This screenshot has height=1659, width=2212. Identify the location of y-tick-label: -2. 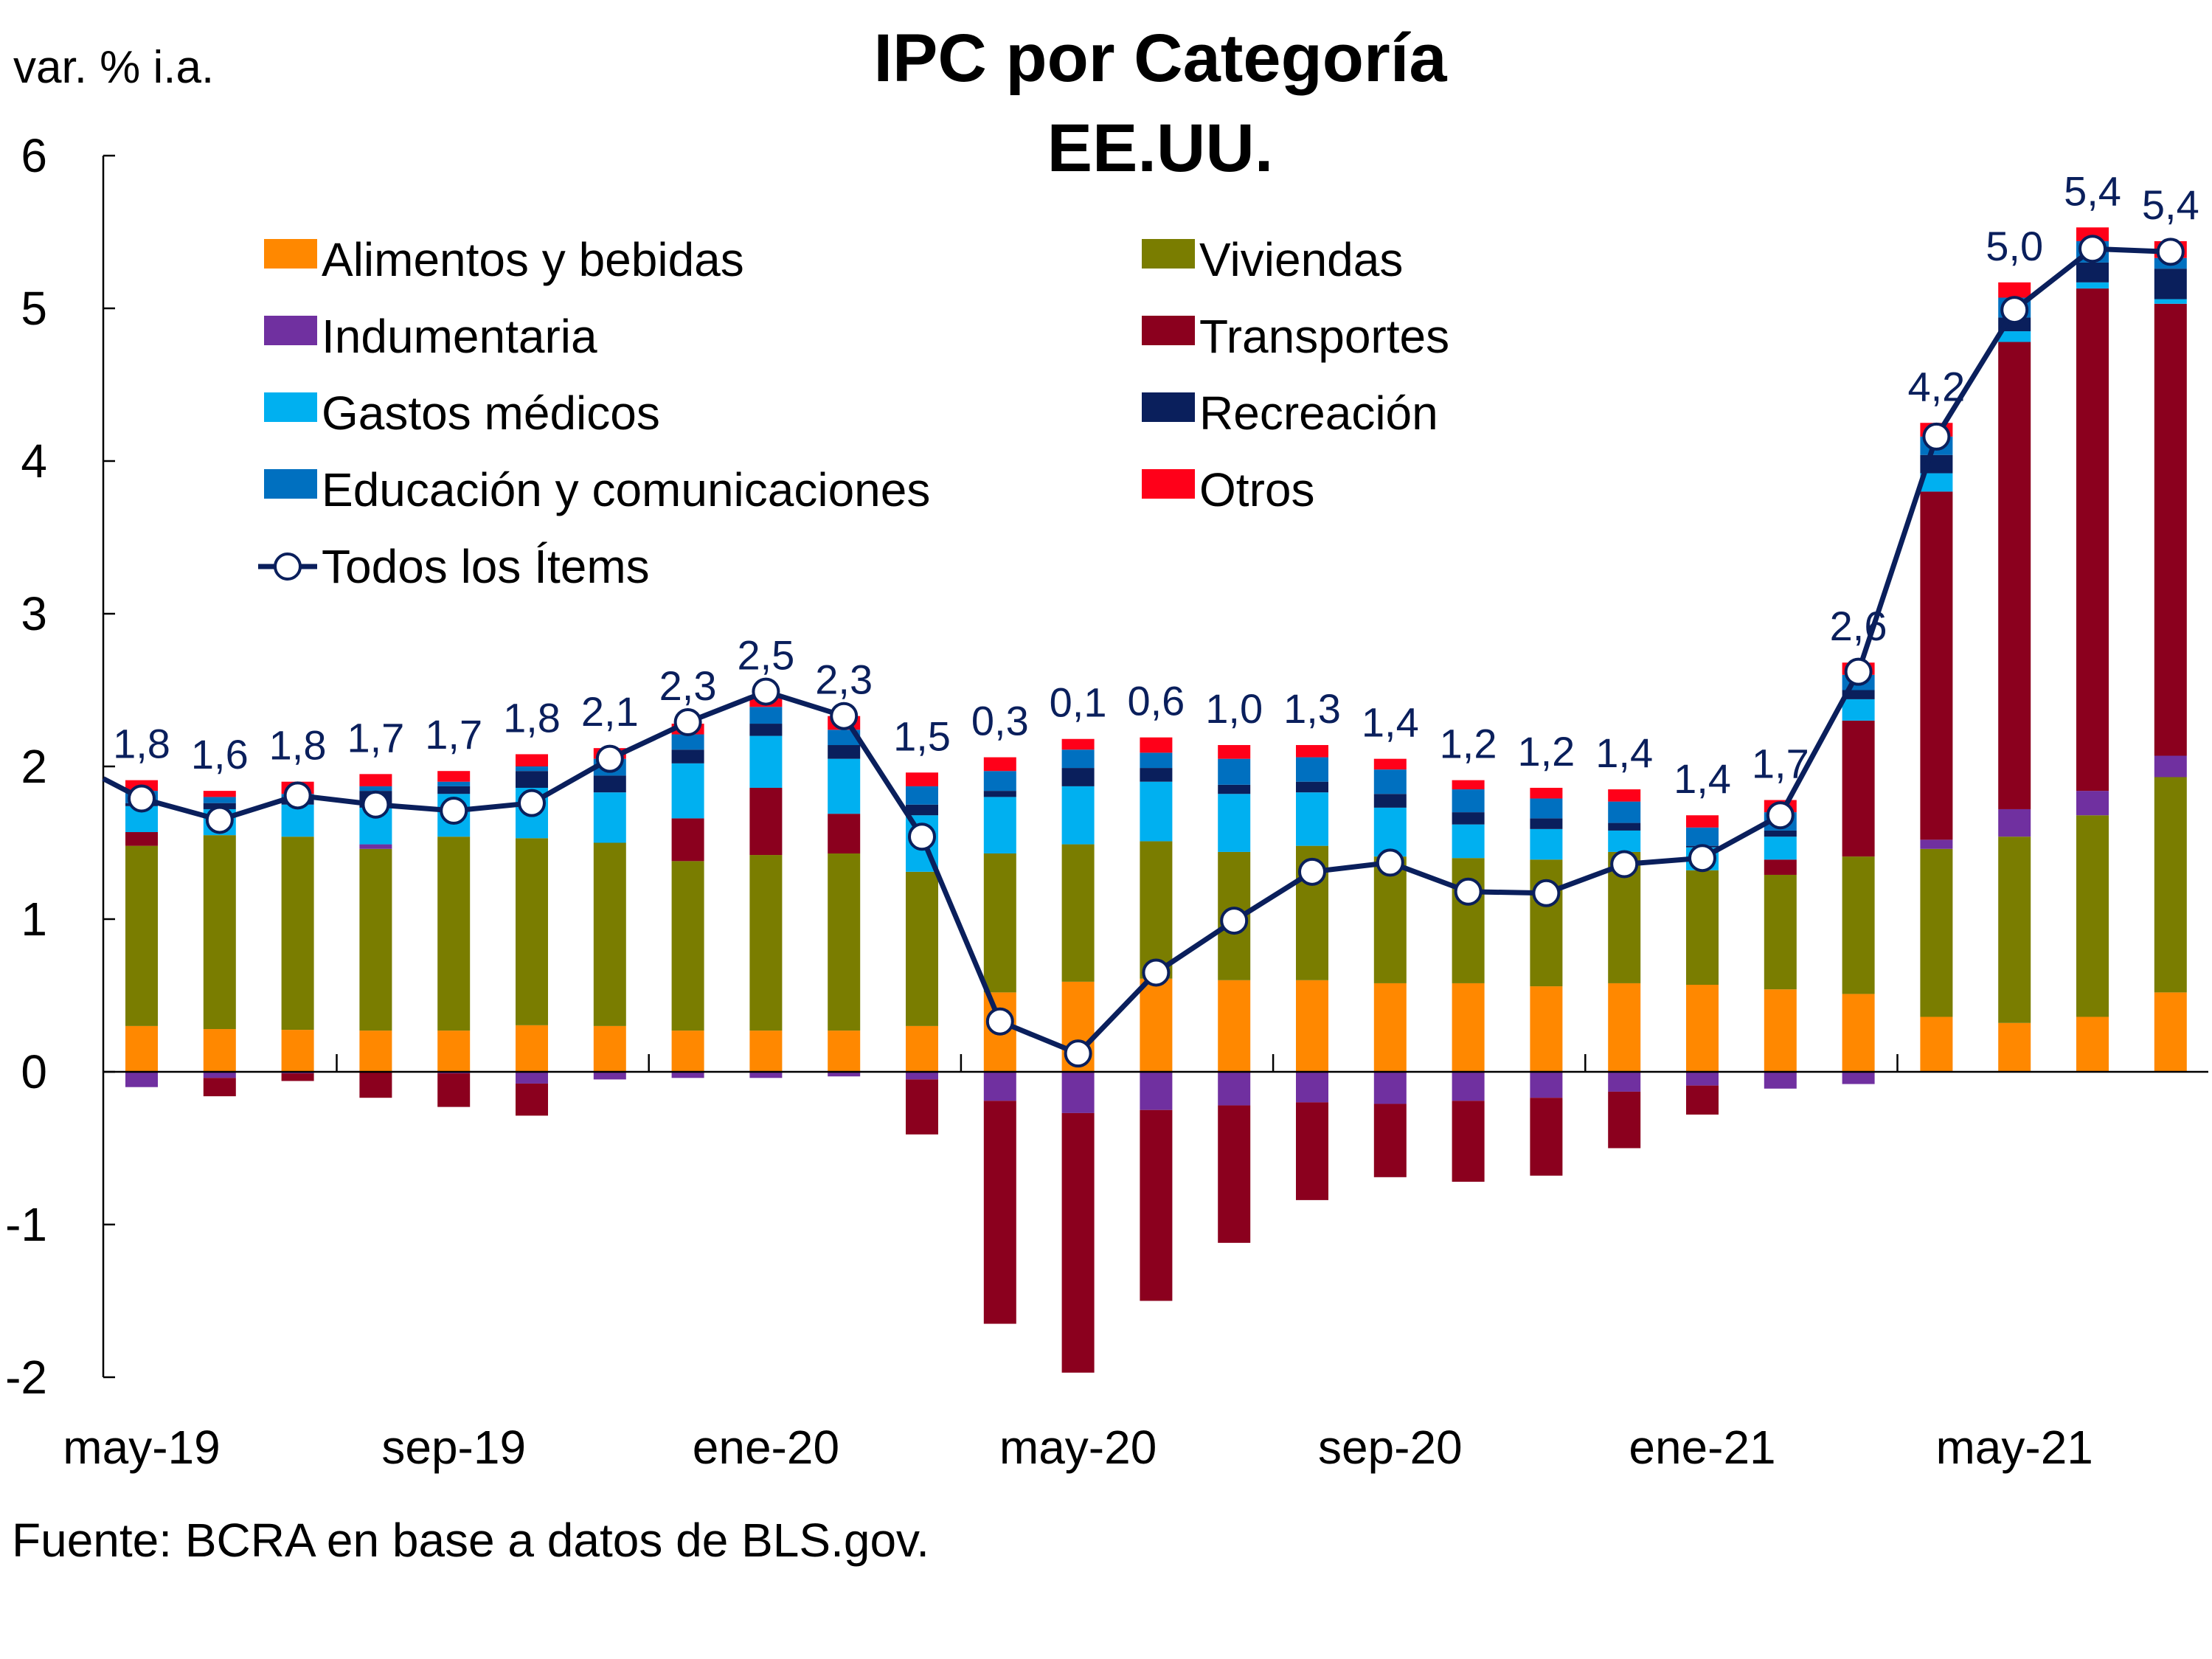
(26, 1377).